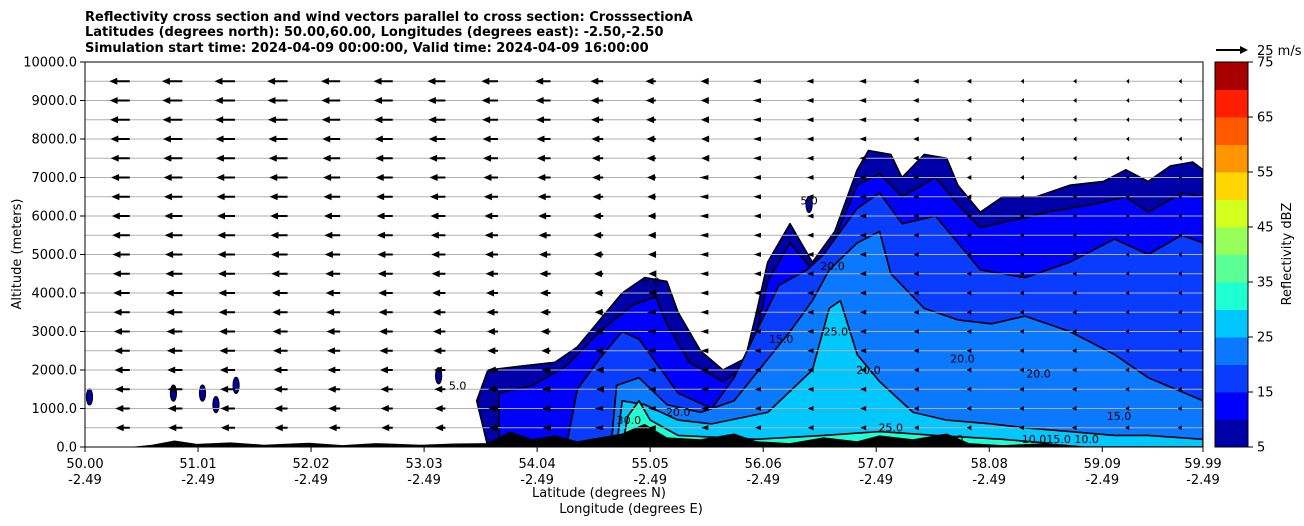 This screenshot has height=526, width=1304. What do you see at coordinates (1265, 338) in the screenshot?
I see `colorbar-tick-label: 25` at bounding box center [1265, 338].